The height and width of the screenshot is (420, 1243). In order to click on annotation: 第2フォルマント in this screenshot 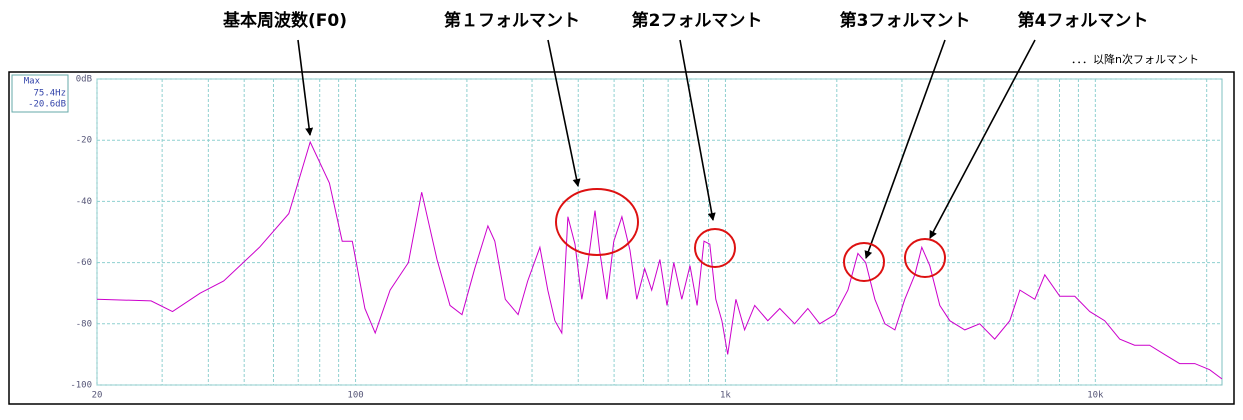, I will do `click(697, 20)`.